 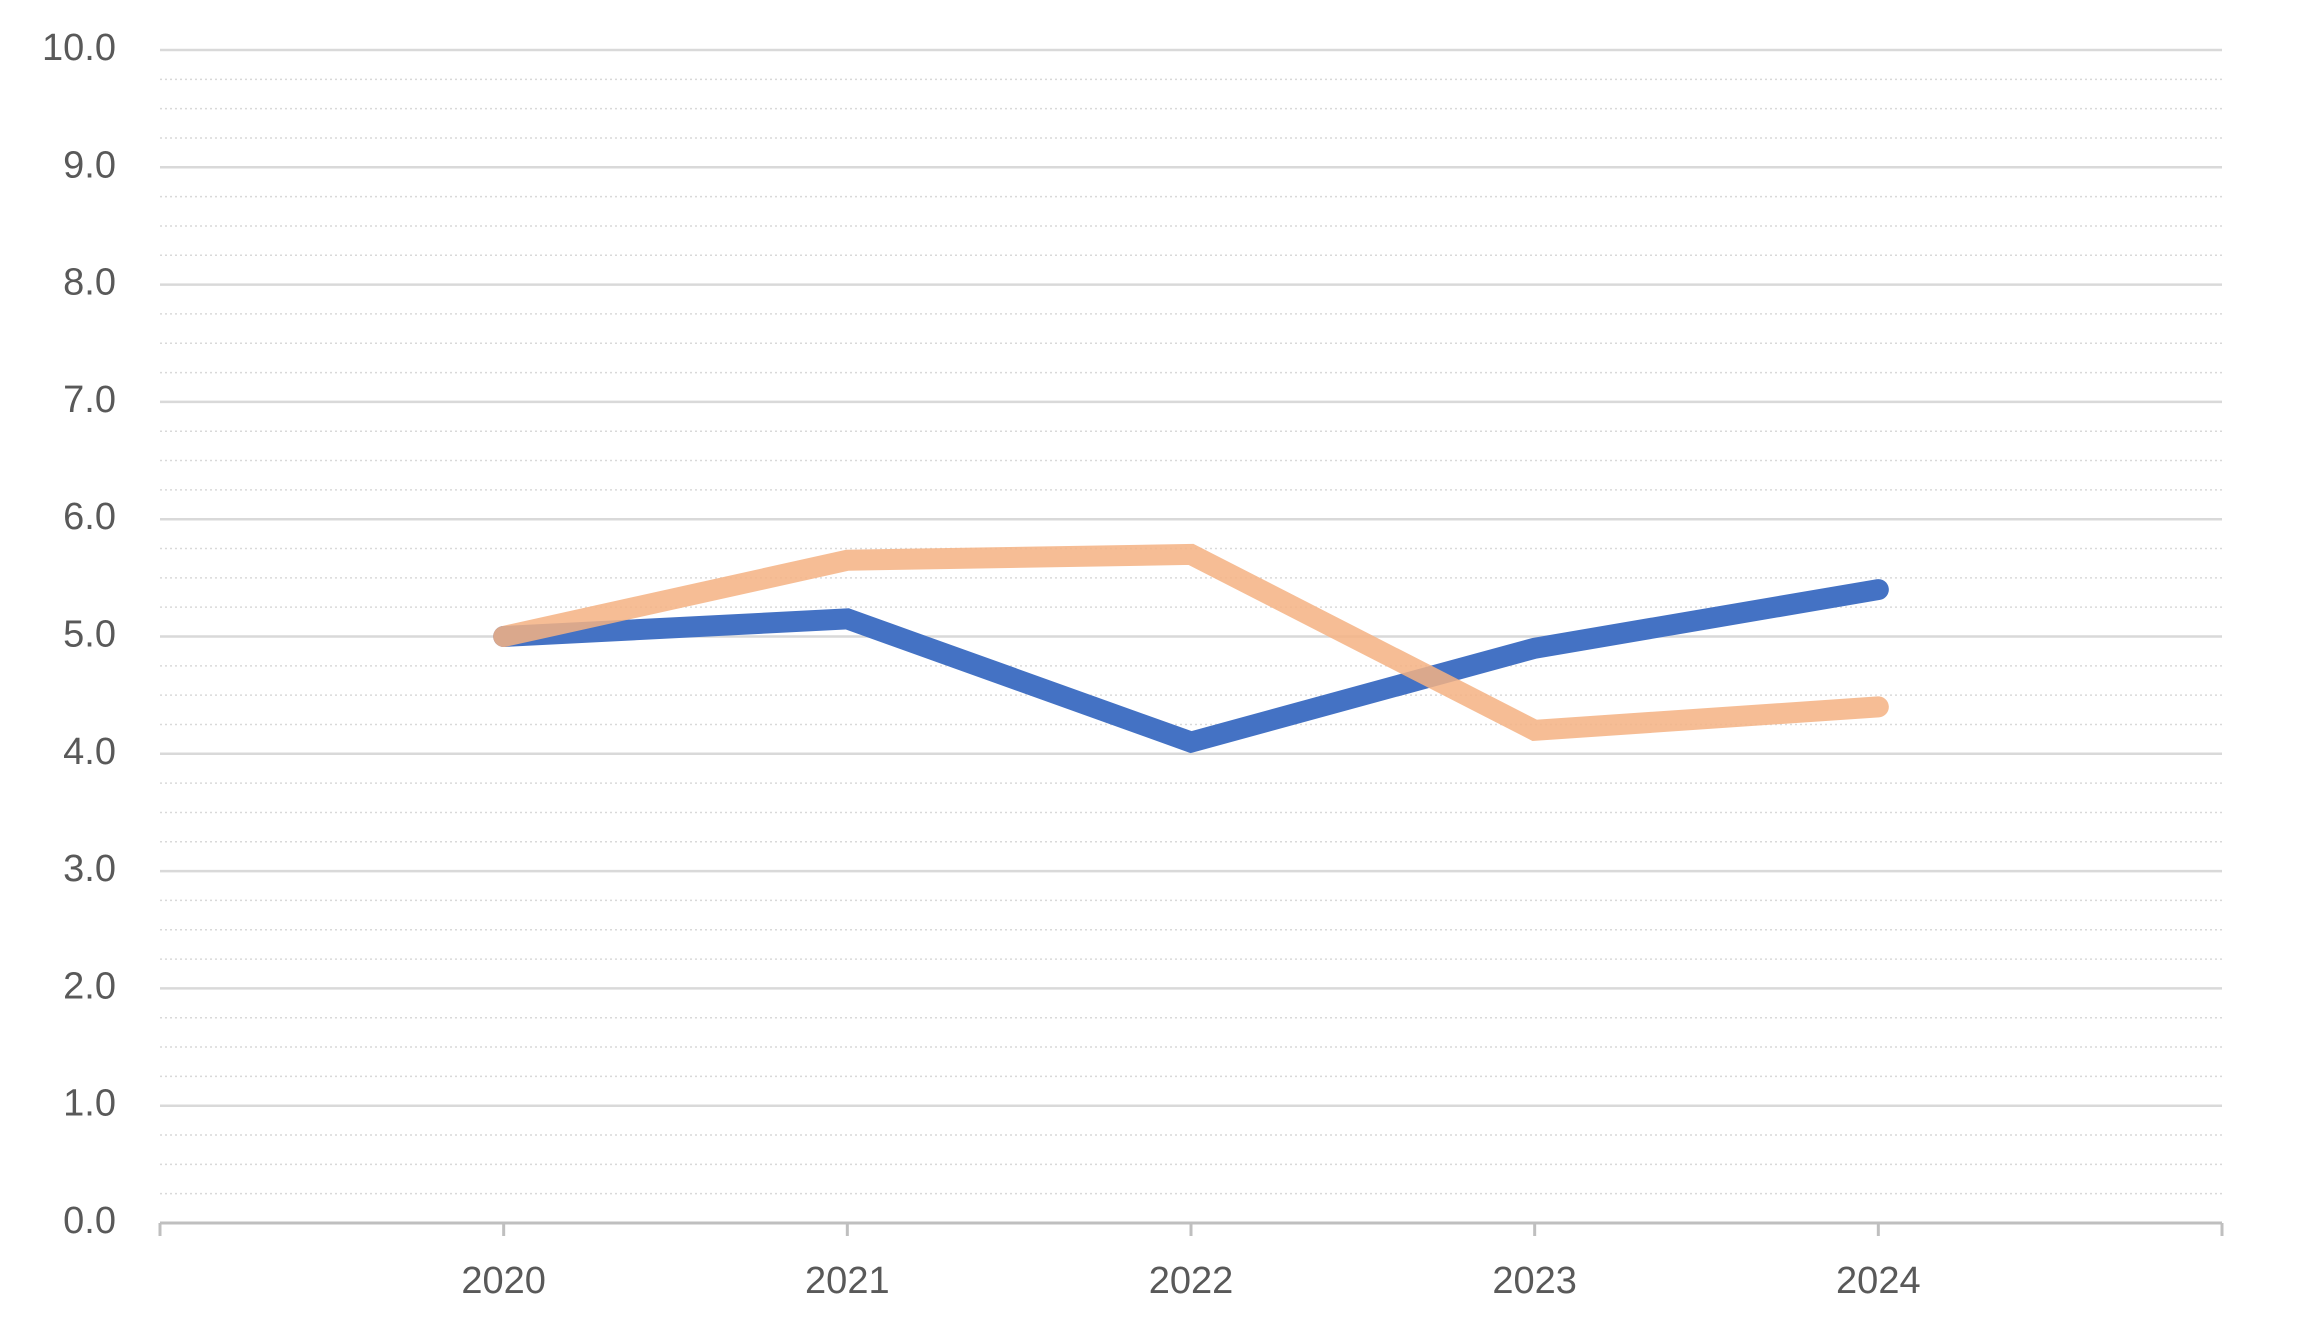 What do you see at coordinates (1534, 1281) in the screenshot?
I see `x-tick-label: 2023` at bounding box center [1534, 1281].